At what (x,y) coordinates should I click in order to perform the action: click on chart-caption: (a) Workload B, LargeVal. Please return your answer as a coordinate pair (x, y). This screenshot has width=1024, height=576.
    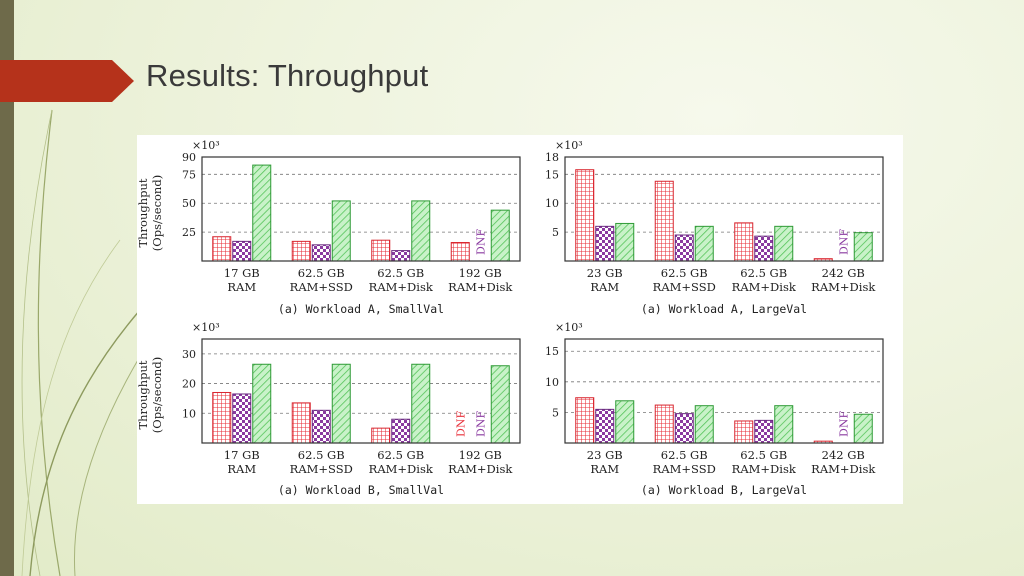
    Looking at the image, I should click on (724, 490).